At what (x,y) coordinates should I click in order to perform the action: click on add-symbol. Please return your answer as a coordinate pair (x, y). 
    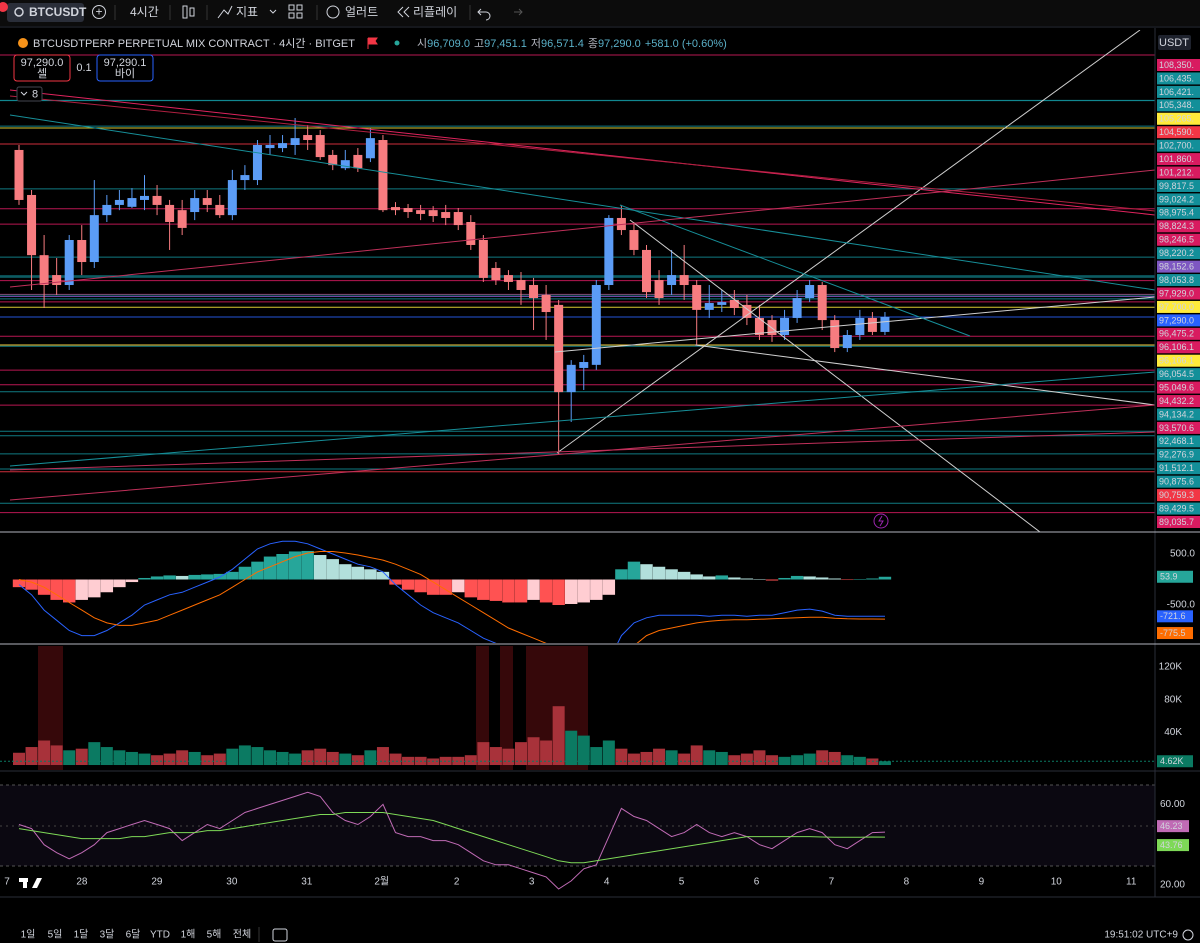
    Looking at the image, I should click on (99, 12).